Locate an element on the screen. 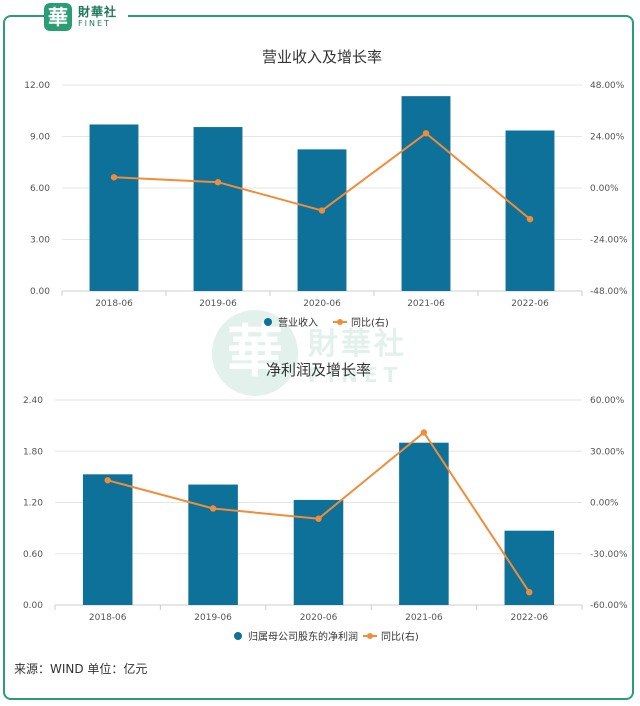  y-tick-label: 3.00 is located at coordinates (40, 241).